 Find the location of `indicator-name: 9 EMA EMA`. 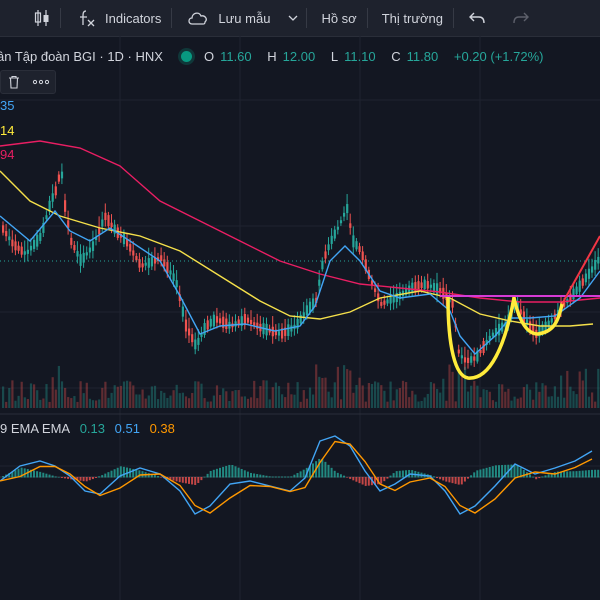

indicator-name: 9 EMA EMA is located at coordinates (35, 428).